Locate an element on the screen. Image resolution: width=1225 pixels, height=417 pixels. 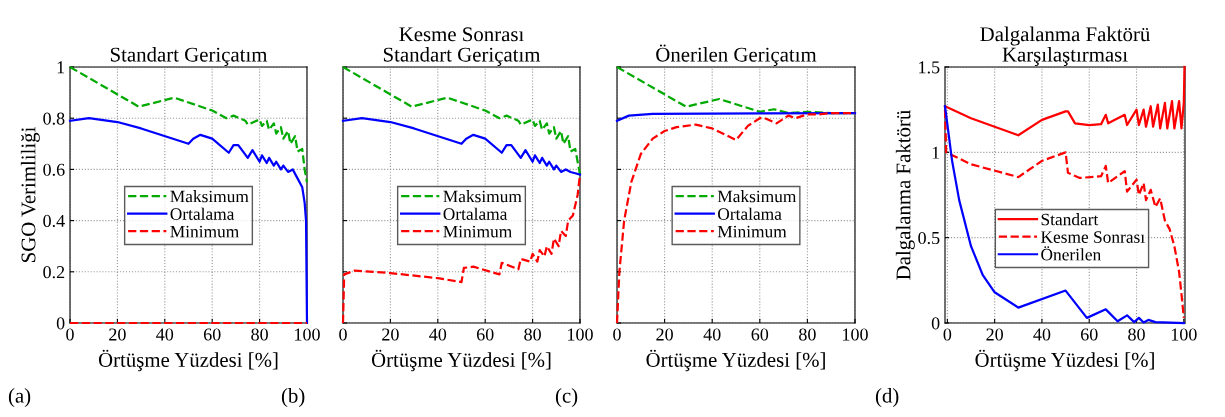
chart-title: Kesme Sonrası Standart Geriçatım is located at coordinates (462, 46).